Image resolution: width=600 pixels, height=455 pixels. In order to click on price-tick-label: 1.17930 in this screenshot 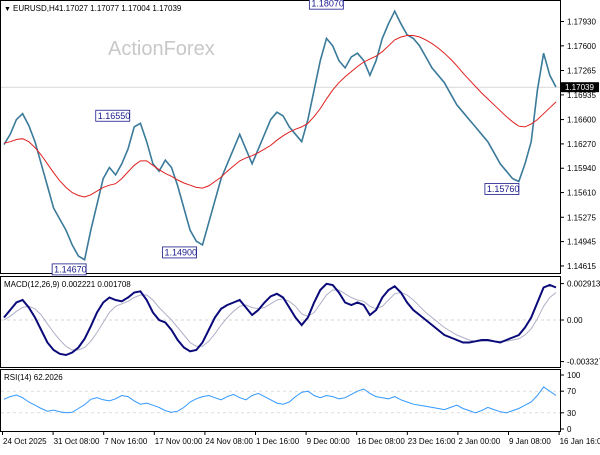, I will do `click(581, 21)`.